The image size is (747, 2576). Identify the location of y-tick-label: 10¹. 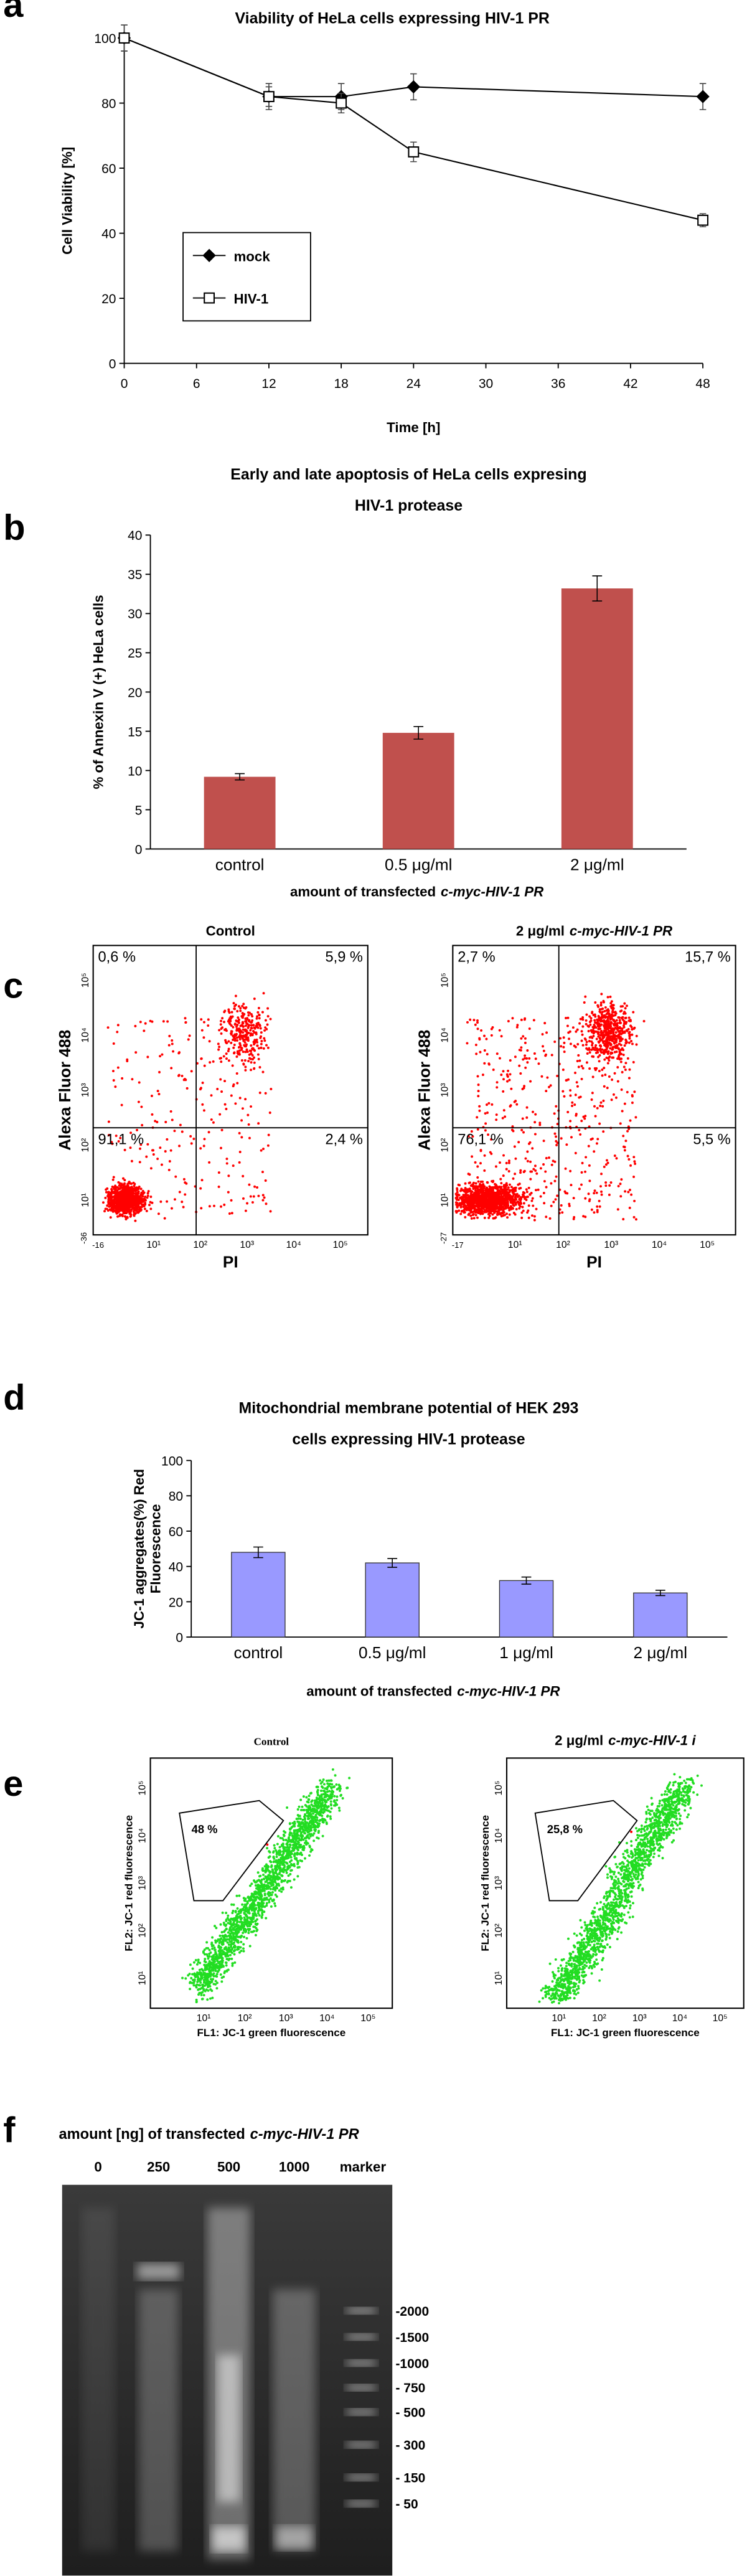
(445, 1200).